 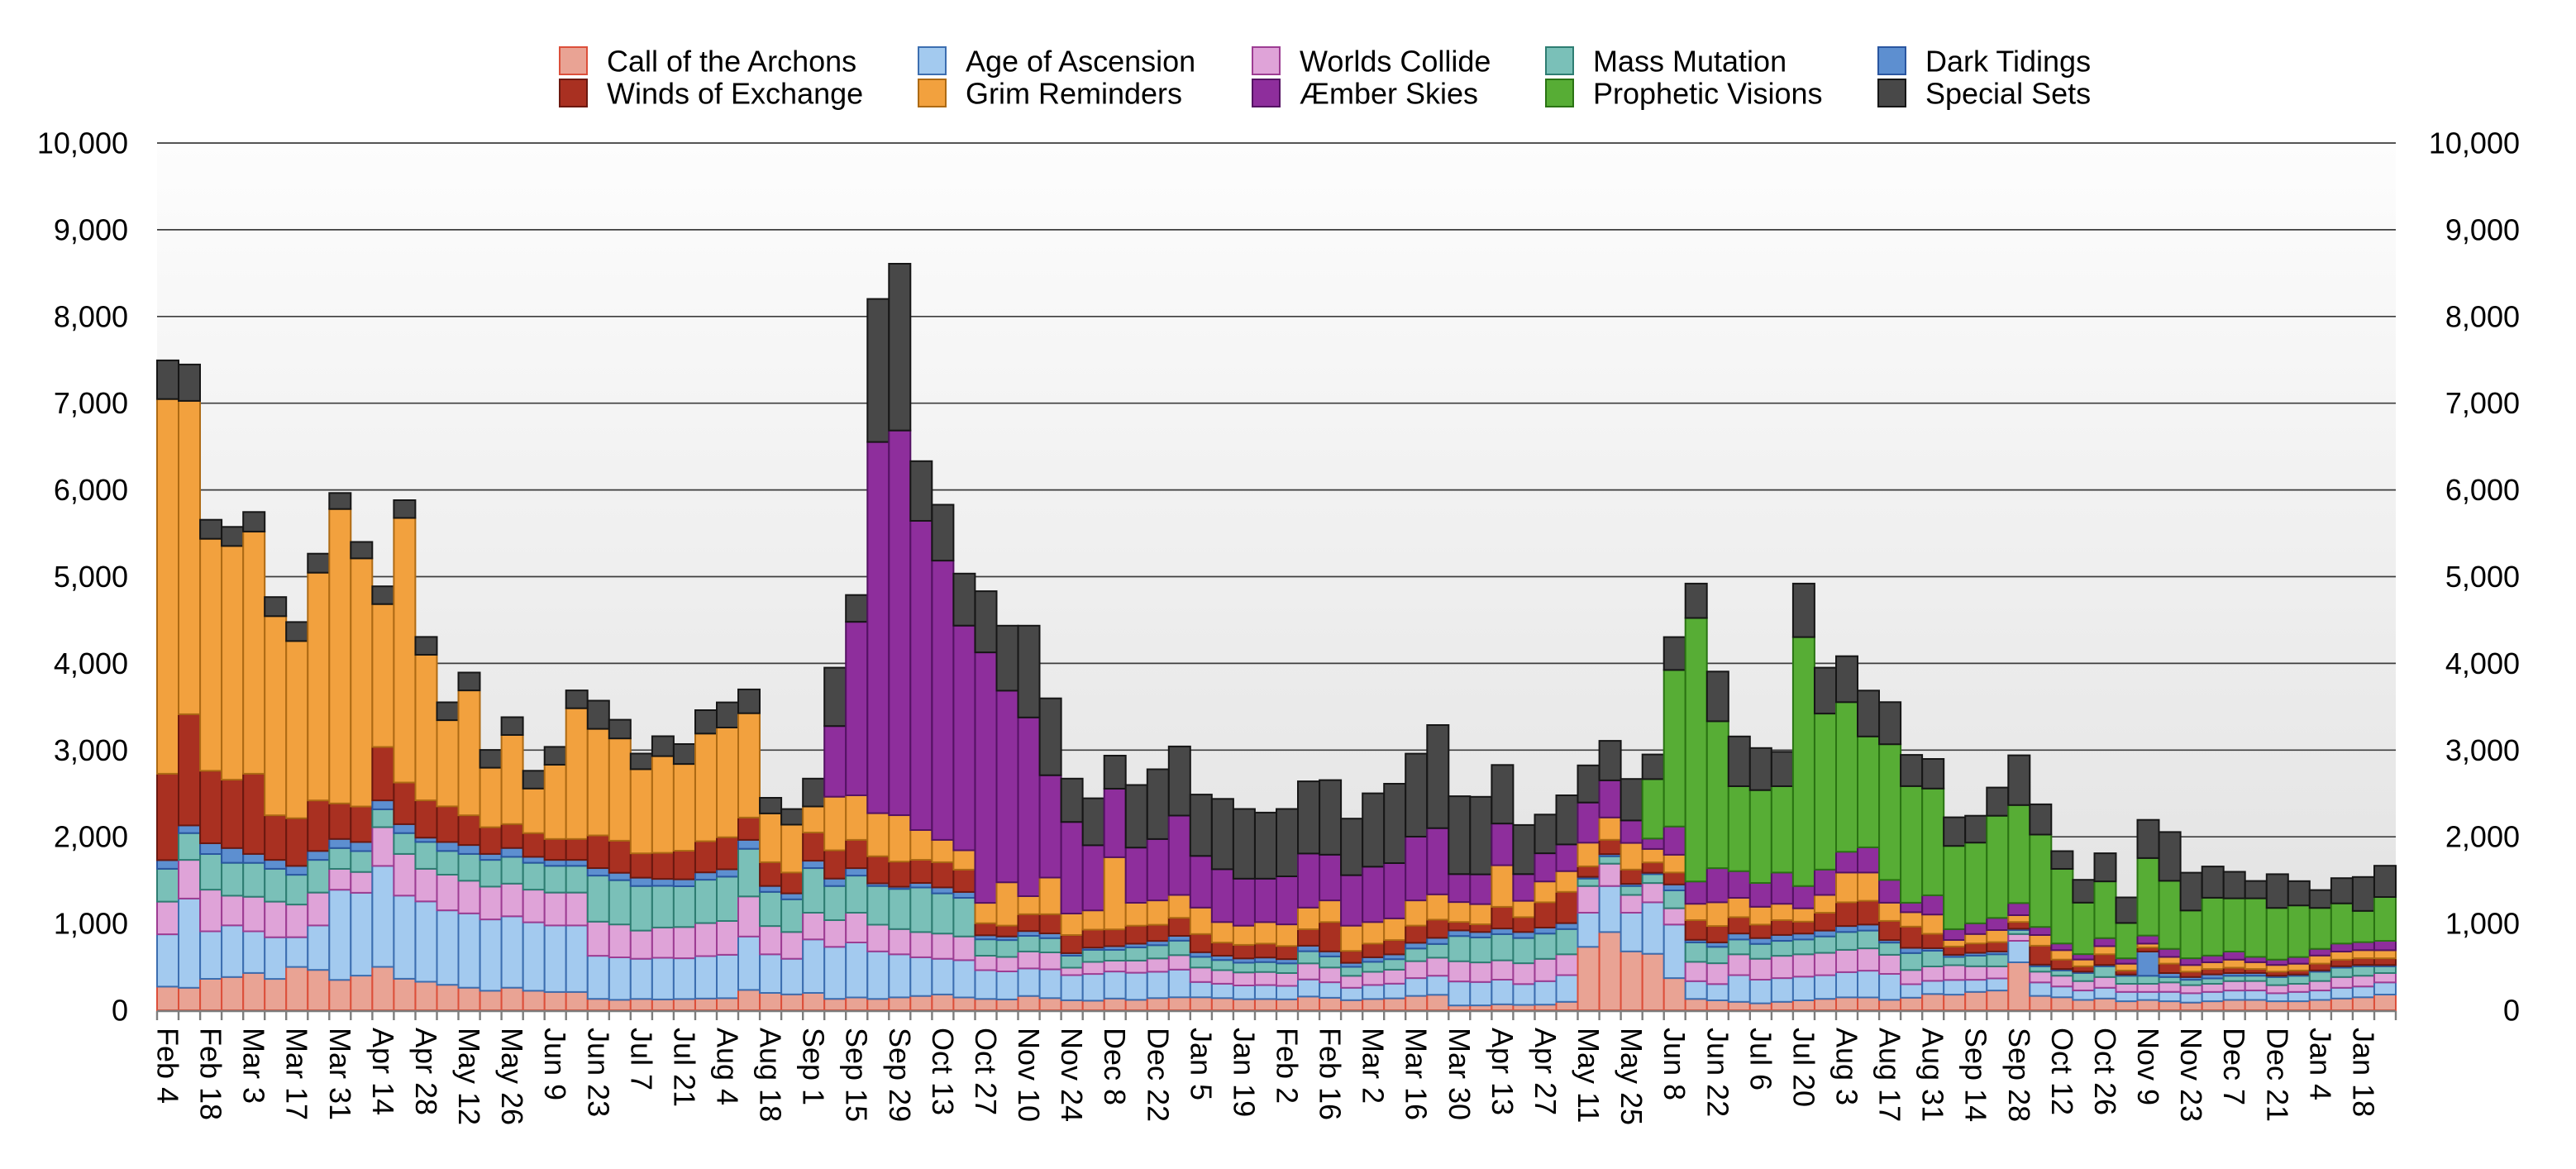 I want to click on svg-text: Mass Mutation, so click(x=1690, y=62).